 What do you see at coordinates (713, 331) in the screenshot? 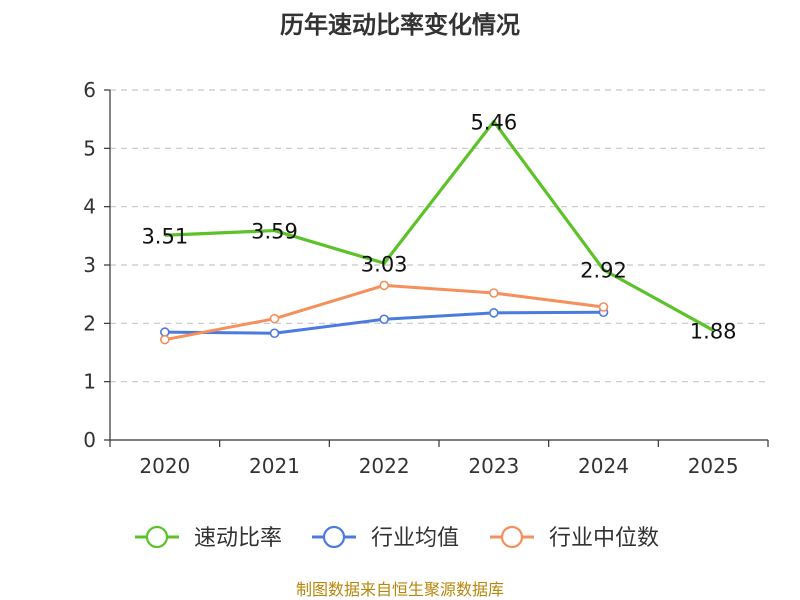
I see `data-label: 1.88` at bounding box center [713, 331].